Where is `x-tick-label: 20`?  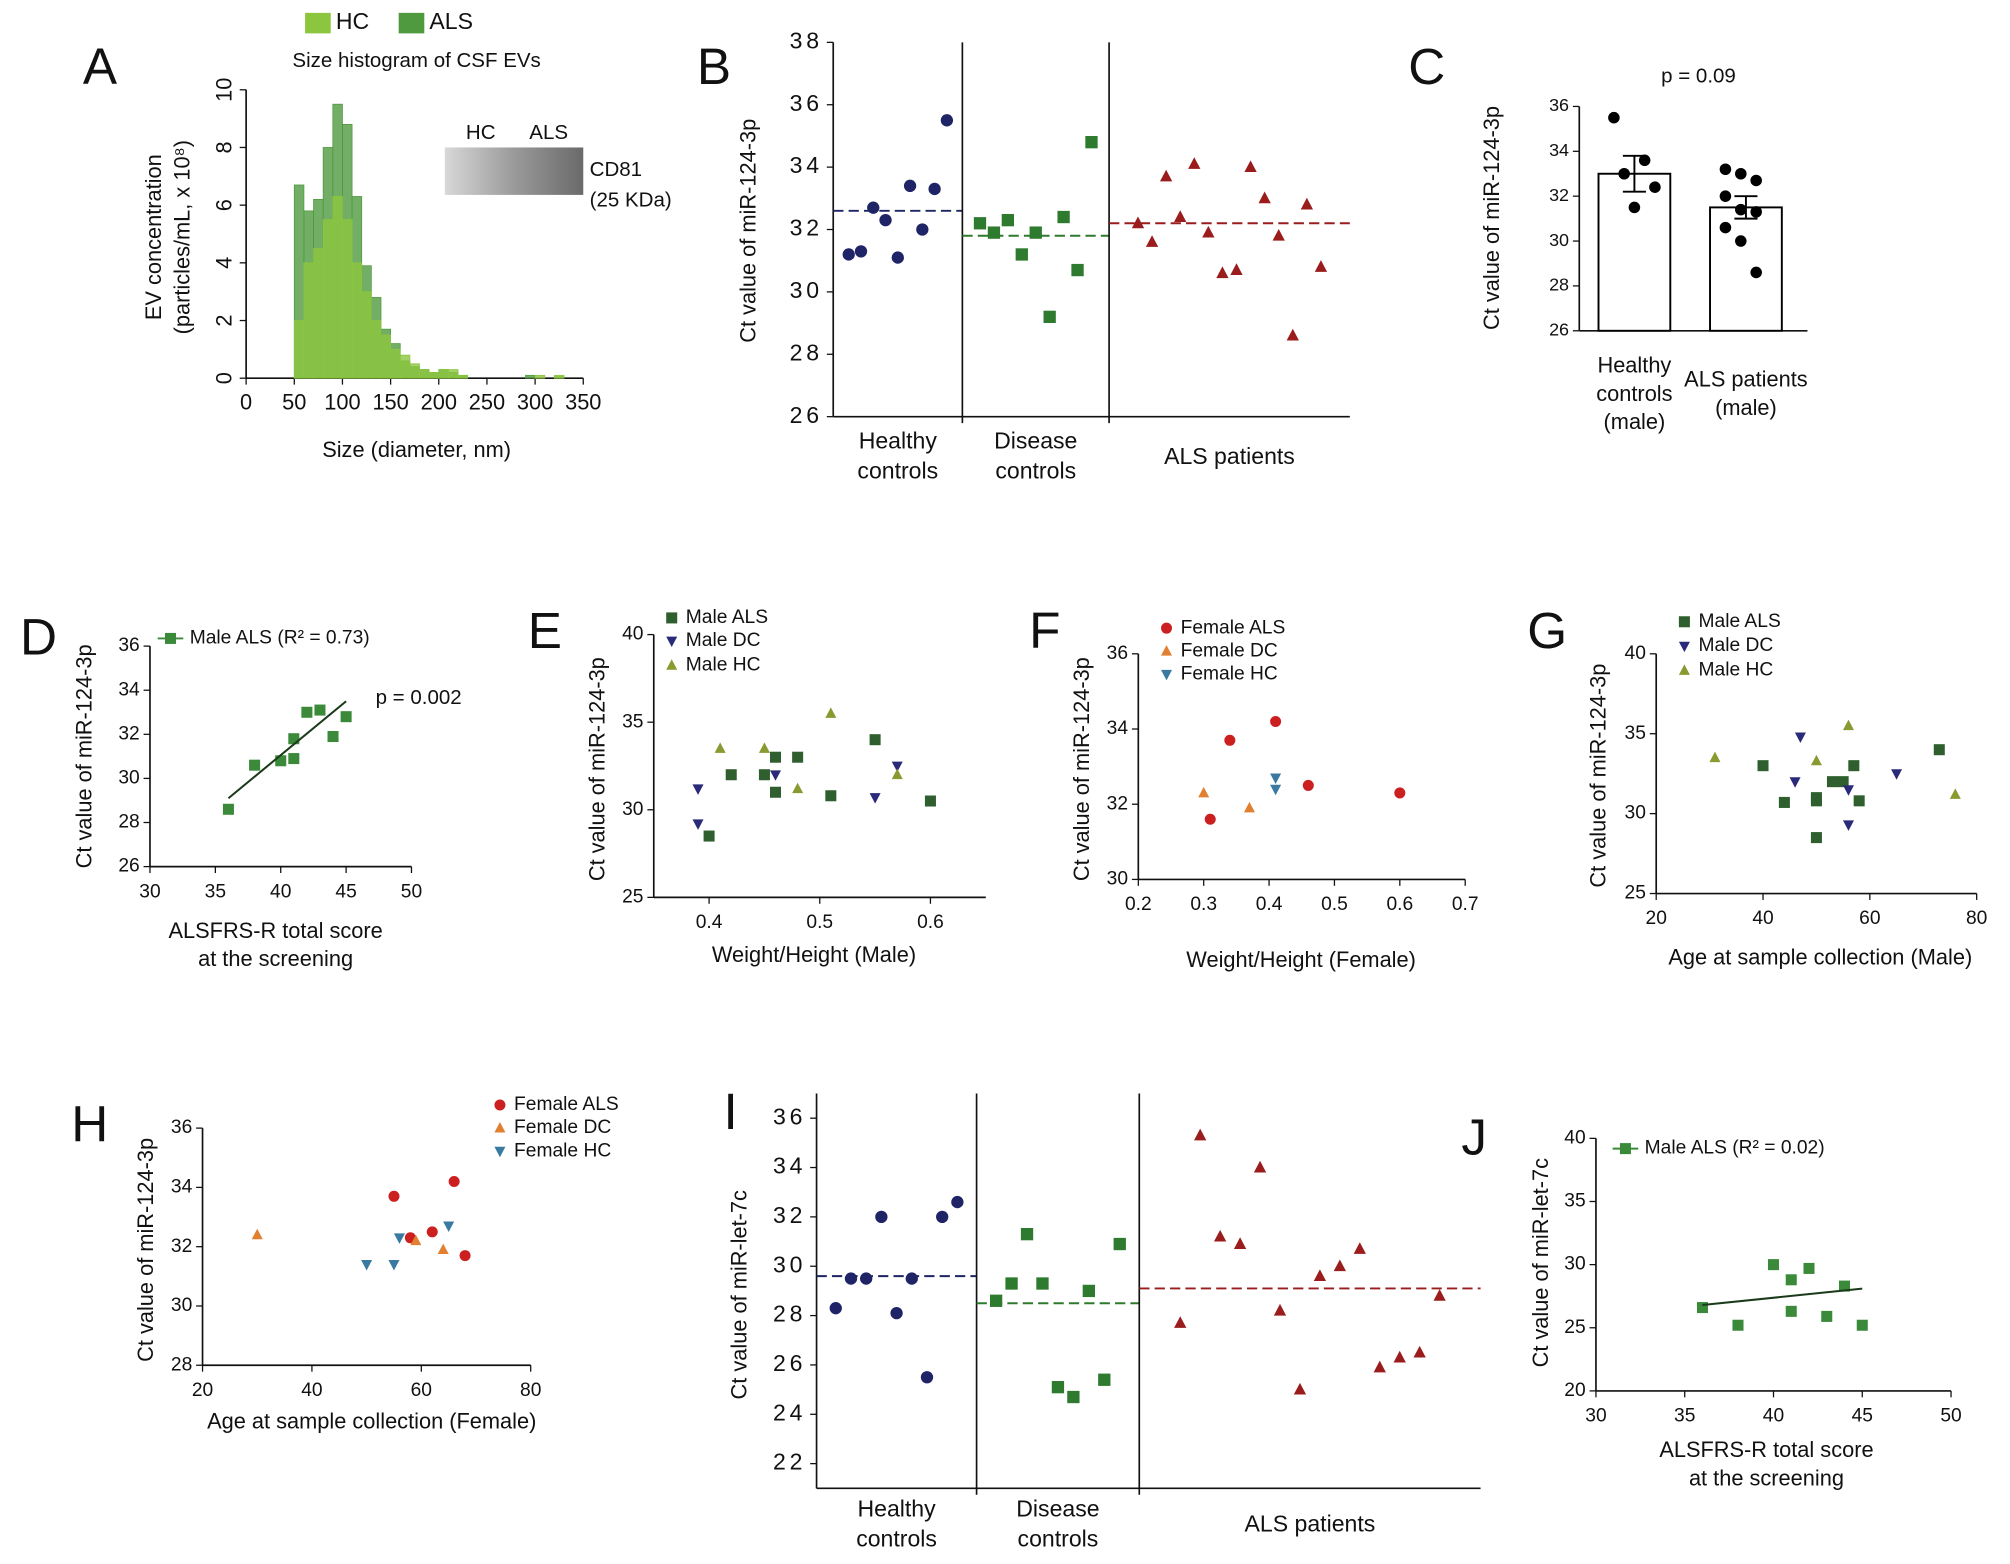 x-tick-label: 20 is located at coordinates (202, 1390).